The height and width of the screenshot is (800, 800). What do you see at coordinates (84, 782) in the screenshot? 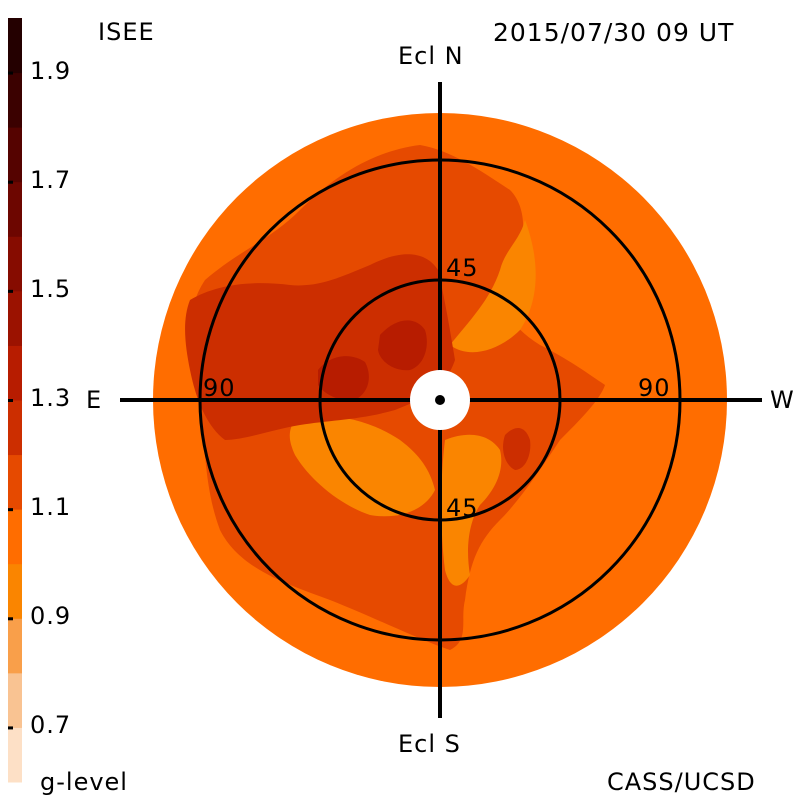
I see `colorbar-title: g-level` at bounding box center [84, 782].